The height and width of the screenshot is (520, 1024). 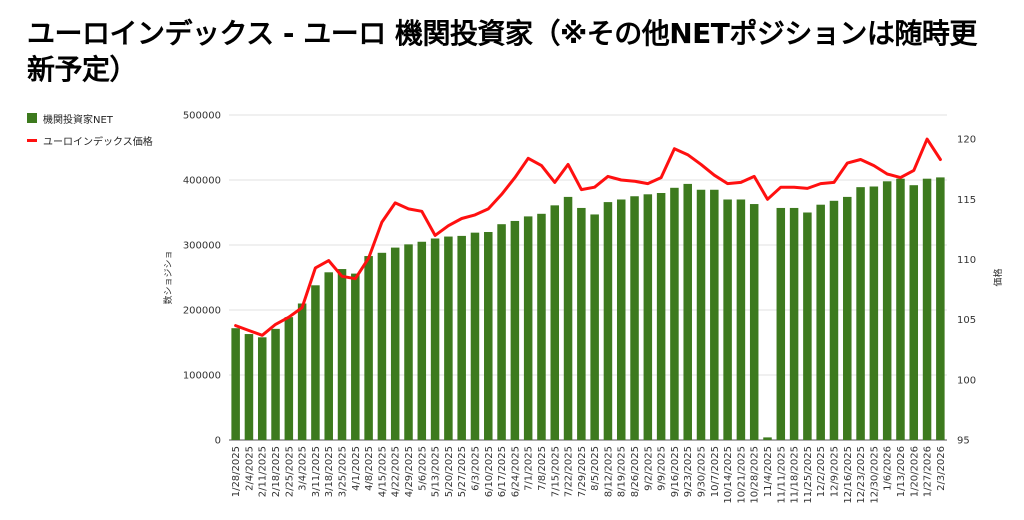 What do you see at coordinates (795, 475) in the screenshot?
I see `x-tick-label: 11/18/2025` at bounding box center [795, 475].